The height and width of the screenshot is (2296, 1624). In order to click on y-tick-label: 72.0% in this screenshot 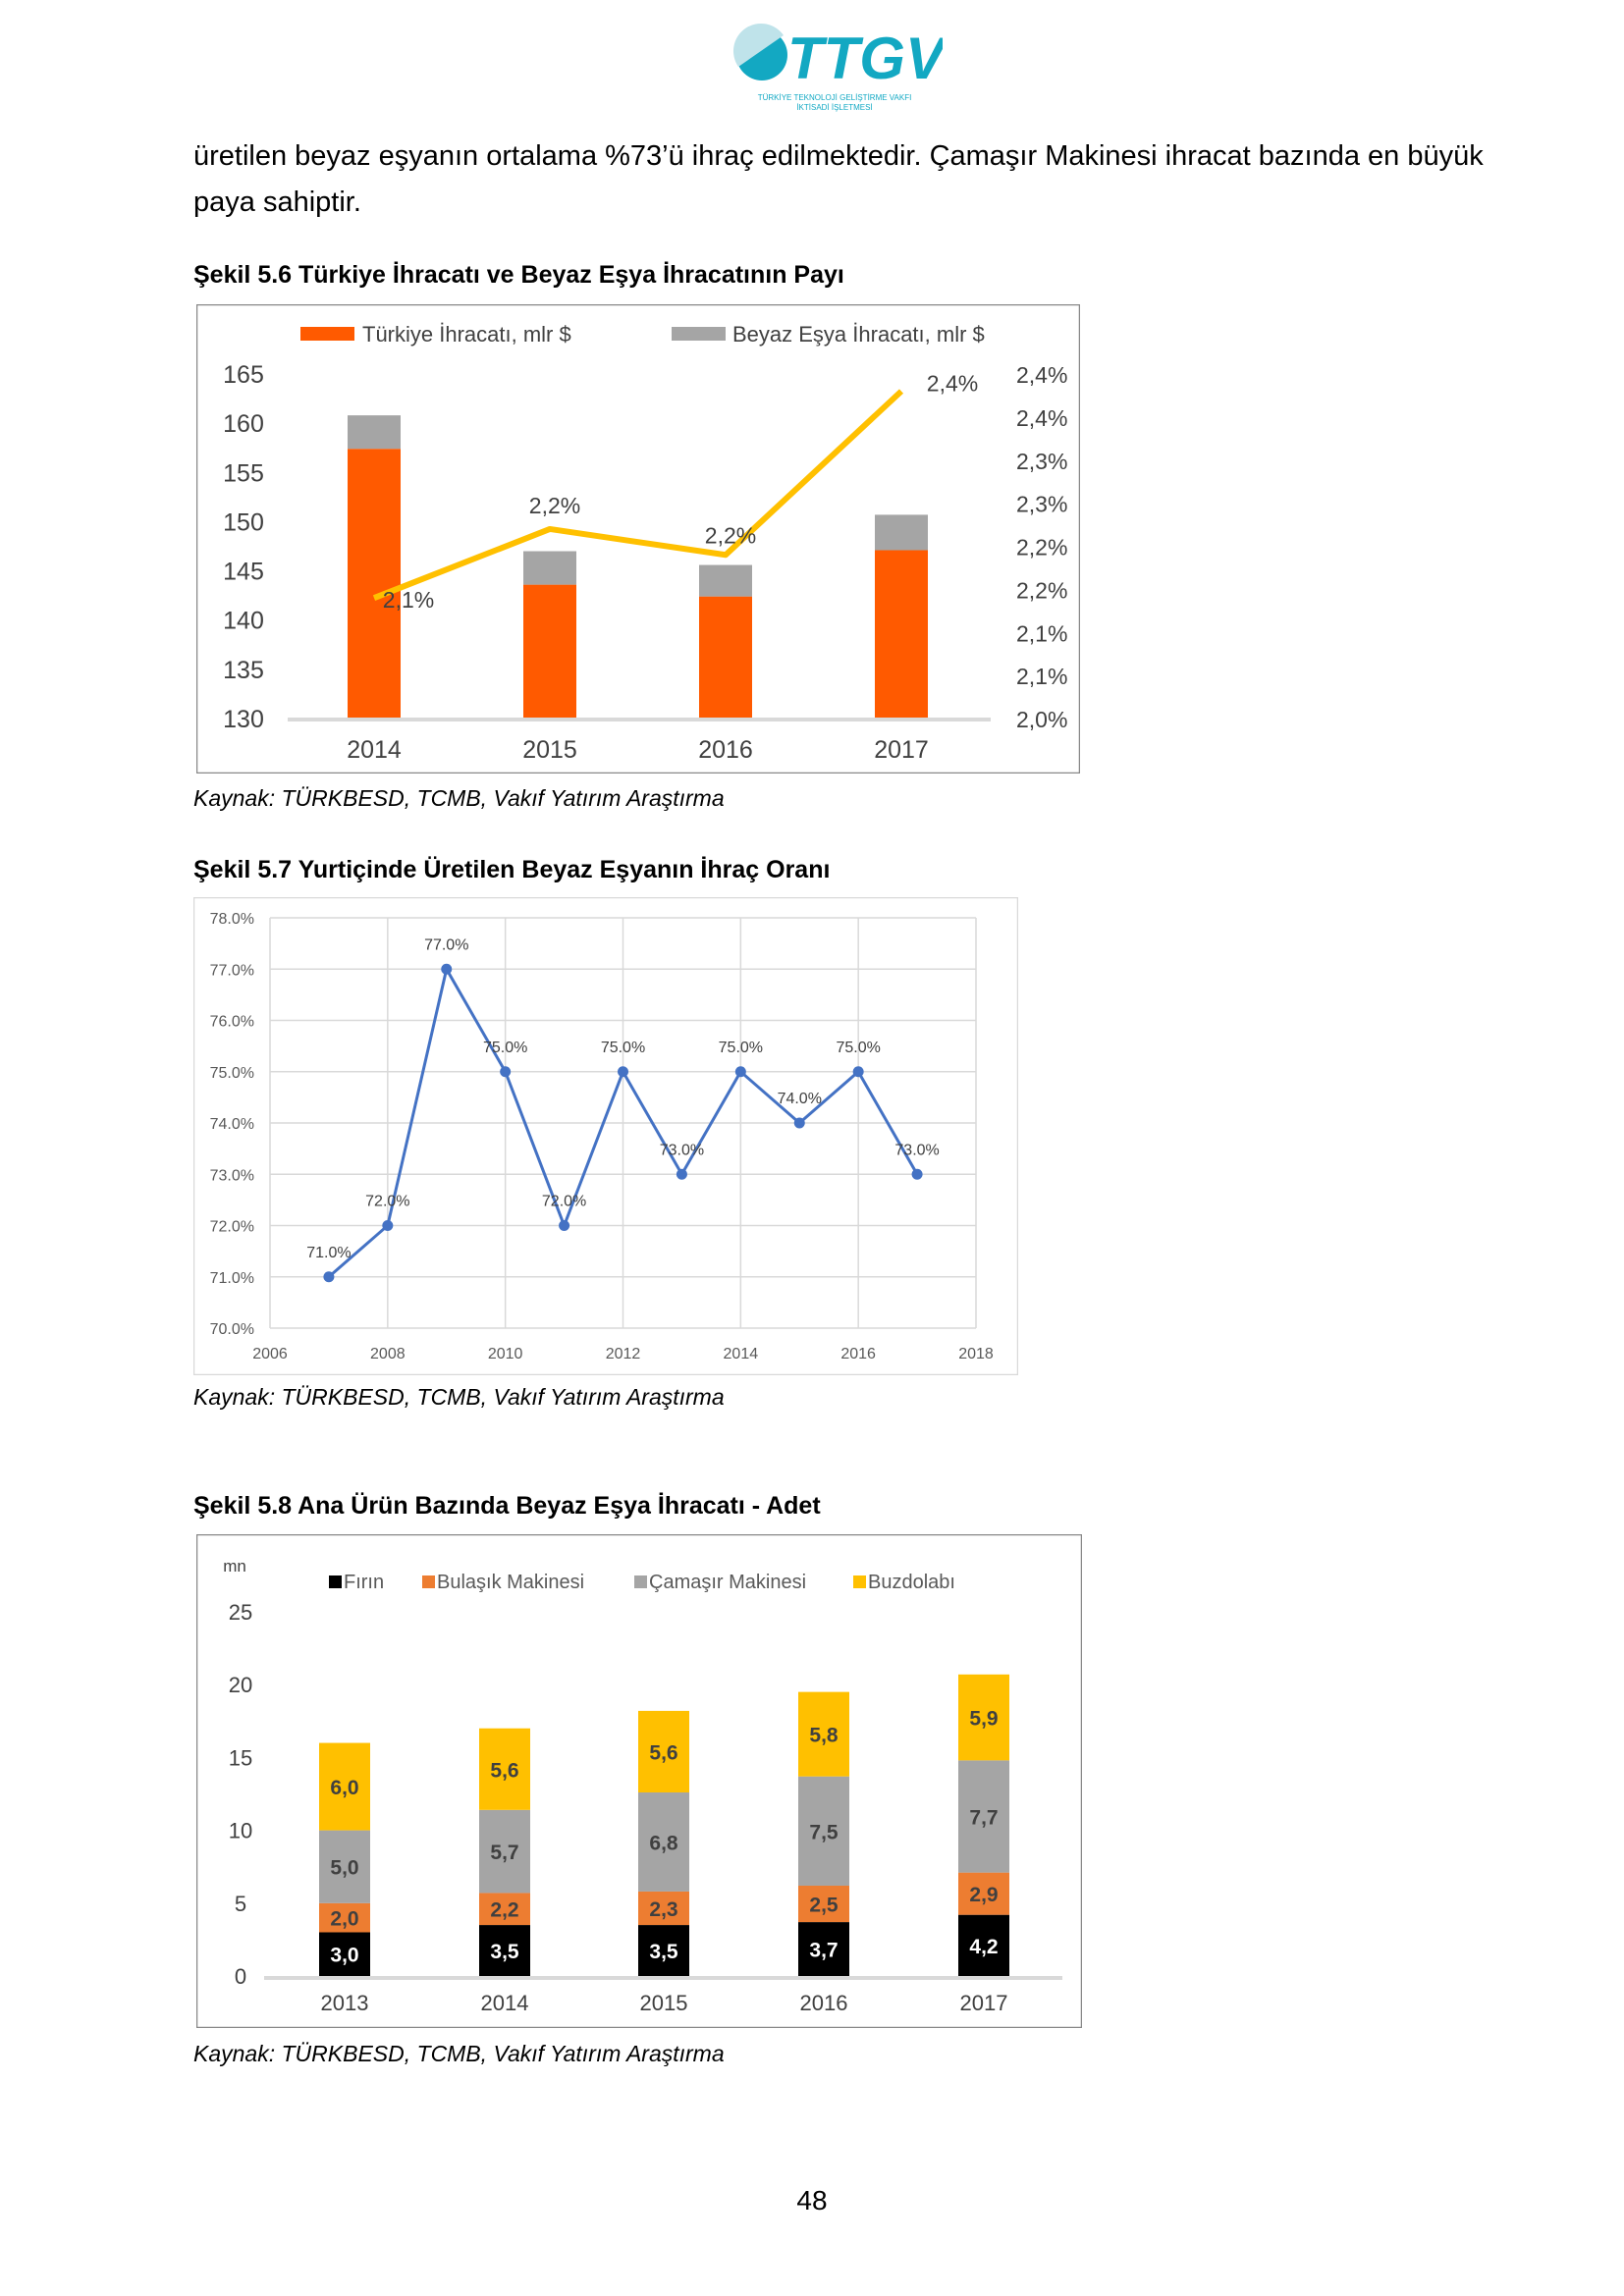, I will do `click(232, 1227)`.